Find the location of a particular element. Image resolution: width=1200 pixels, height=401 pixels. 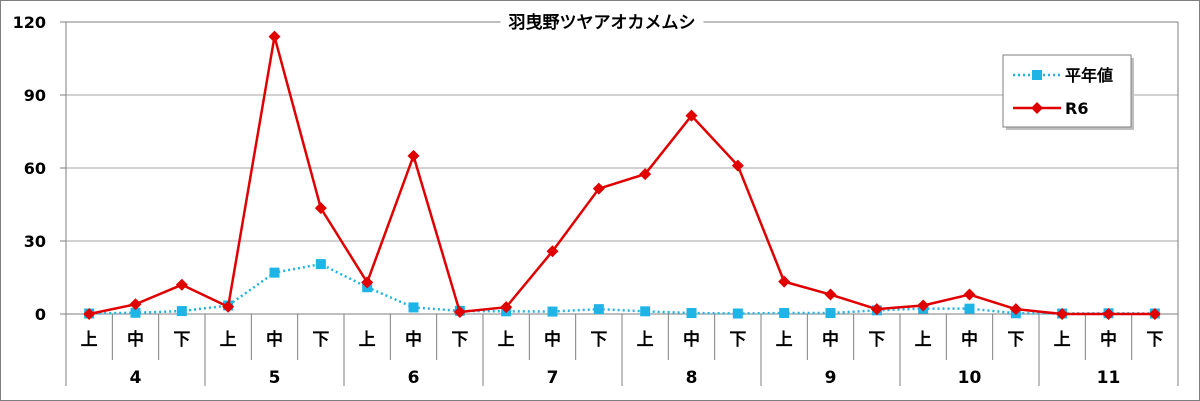

chart-title: 羽曳野ツヤアオカメムシ is located at coordinates (602, 22).